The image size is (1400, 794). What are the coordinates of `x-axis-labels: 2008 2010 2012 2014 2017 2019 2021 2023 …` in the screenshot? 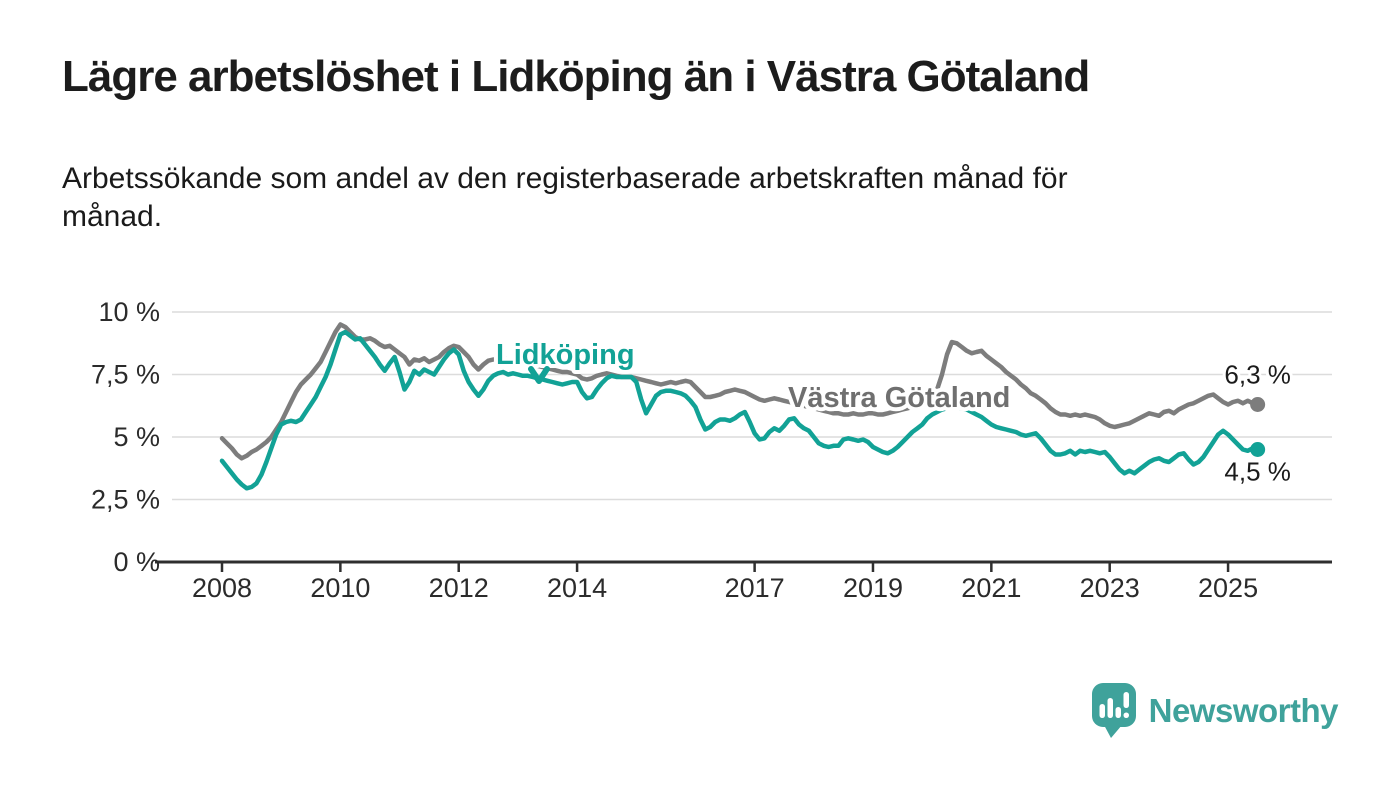 It's located at (725, 588).